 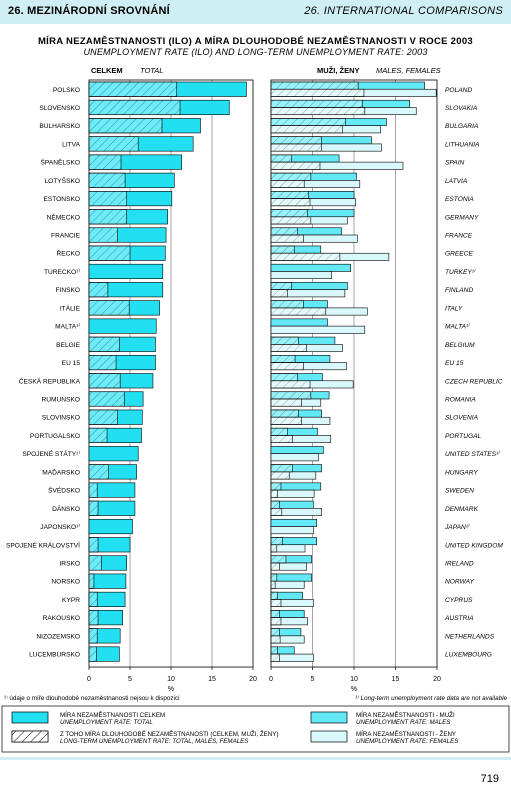 I want to click on right-category-label: FRANCE, so click(x=459, y=236).